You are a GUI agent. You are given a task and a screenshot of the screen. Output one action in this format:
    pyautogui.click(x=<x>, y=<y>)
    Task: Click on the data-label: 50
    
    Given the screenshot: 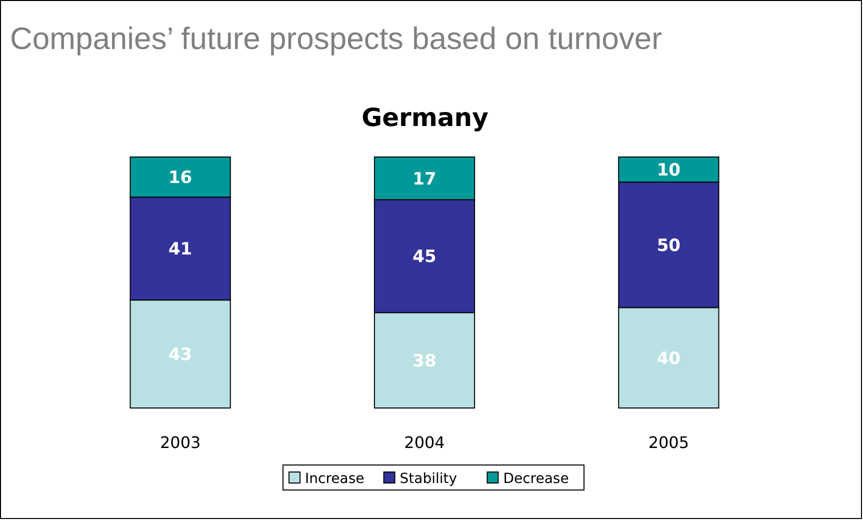 What is the action you would take?
    pyautogui.click(x=668, y=246)
    